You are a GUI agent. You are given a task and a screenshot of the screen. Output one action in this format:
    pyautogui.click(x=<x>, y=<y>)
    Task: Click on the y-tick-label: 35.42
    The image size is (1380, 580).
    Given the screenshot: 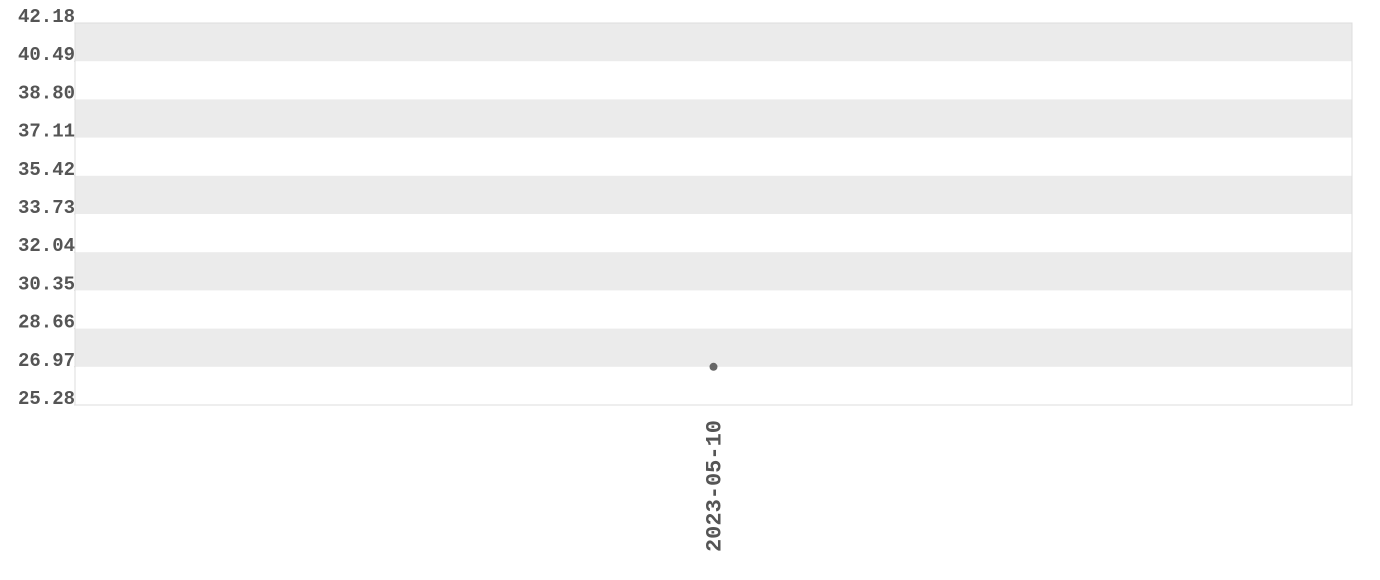 What is the action you would take?
    pyautogui.click(x=46, y=170)
    